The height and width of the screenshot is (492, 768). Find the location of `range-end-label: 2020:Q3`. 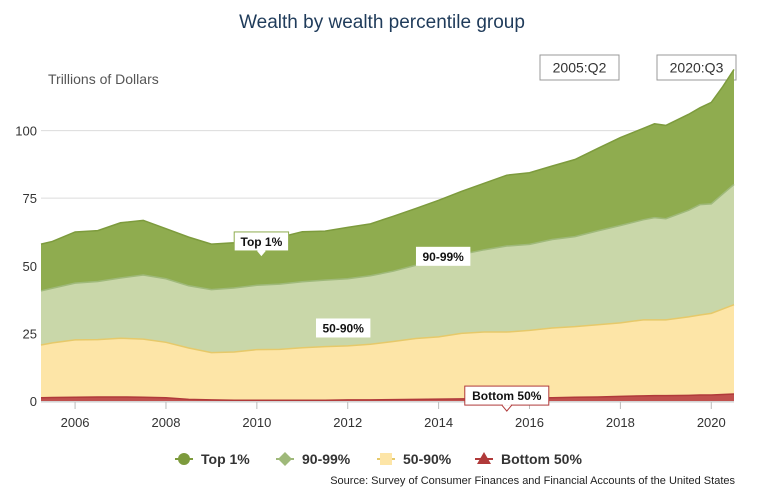

range-end-label: 2020:Q3 is located at coordinates (697, 68).